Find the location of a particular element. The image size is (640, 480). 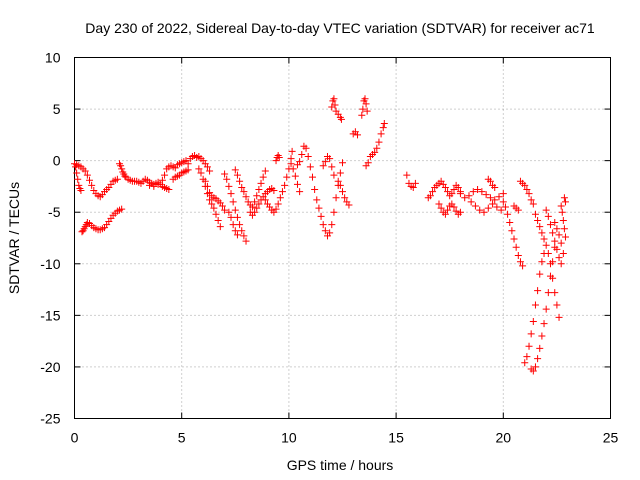

x-tick-label: 15 is located at coordinates (396, 438).